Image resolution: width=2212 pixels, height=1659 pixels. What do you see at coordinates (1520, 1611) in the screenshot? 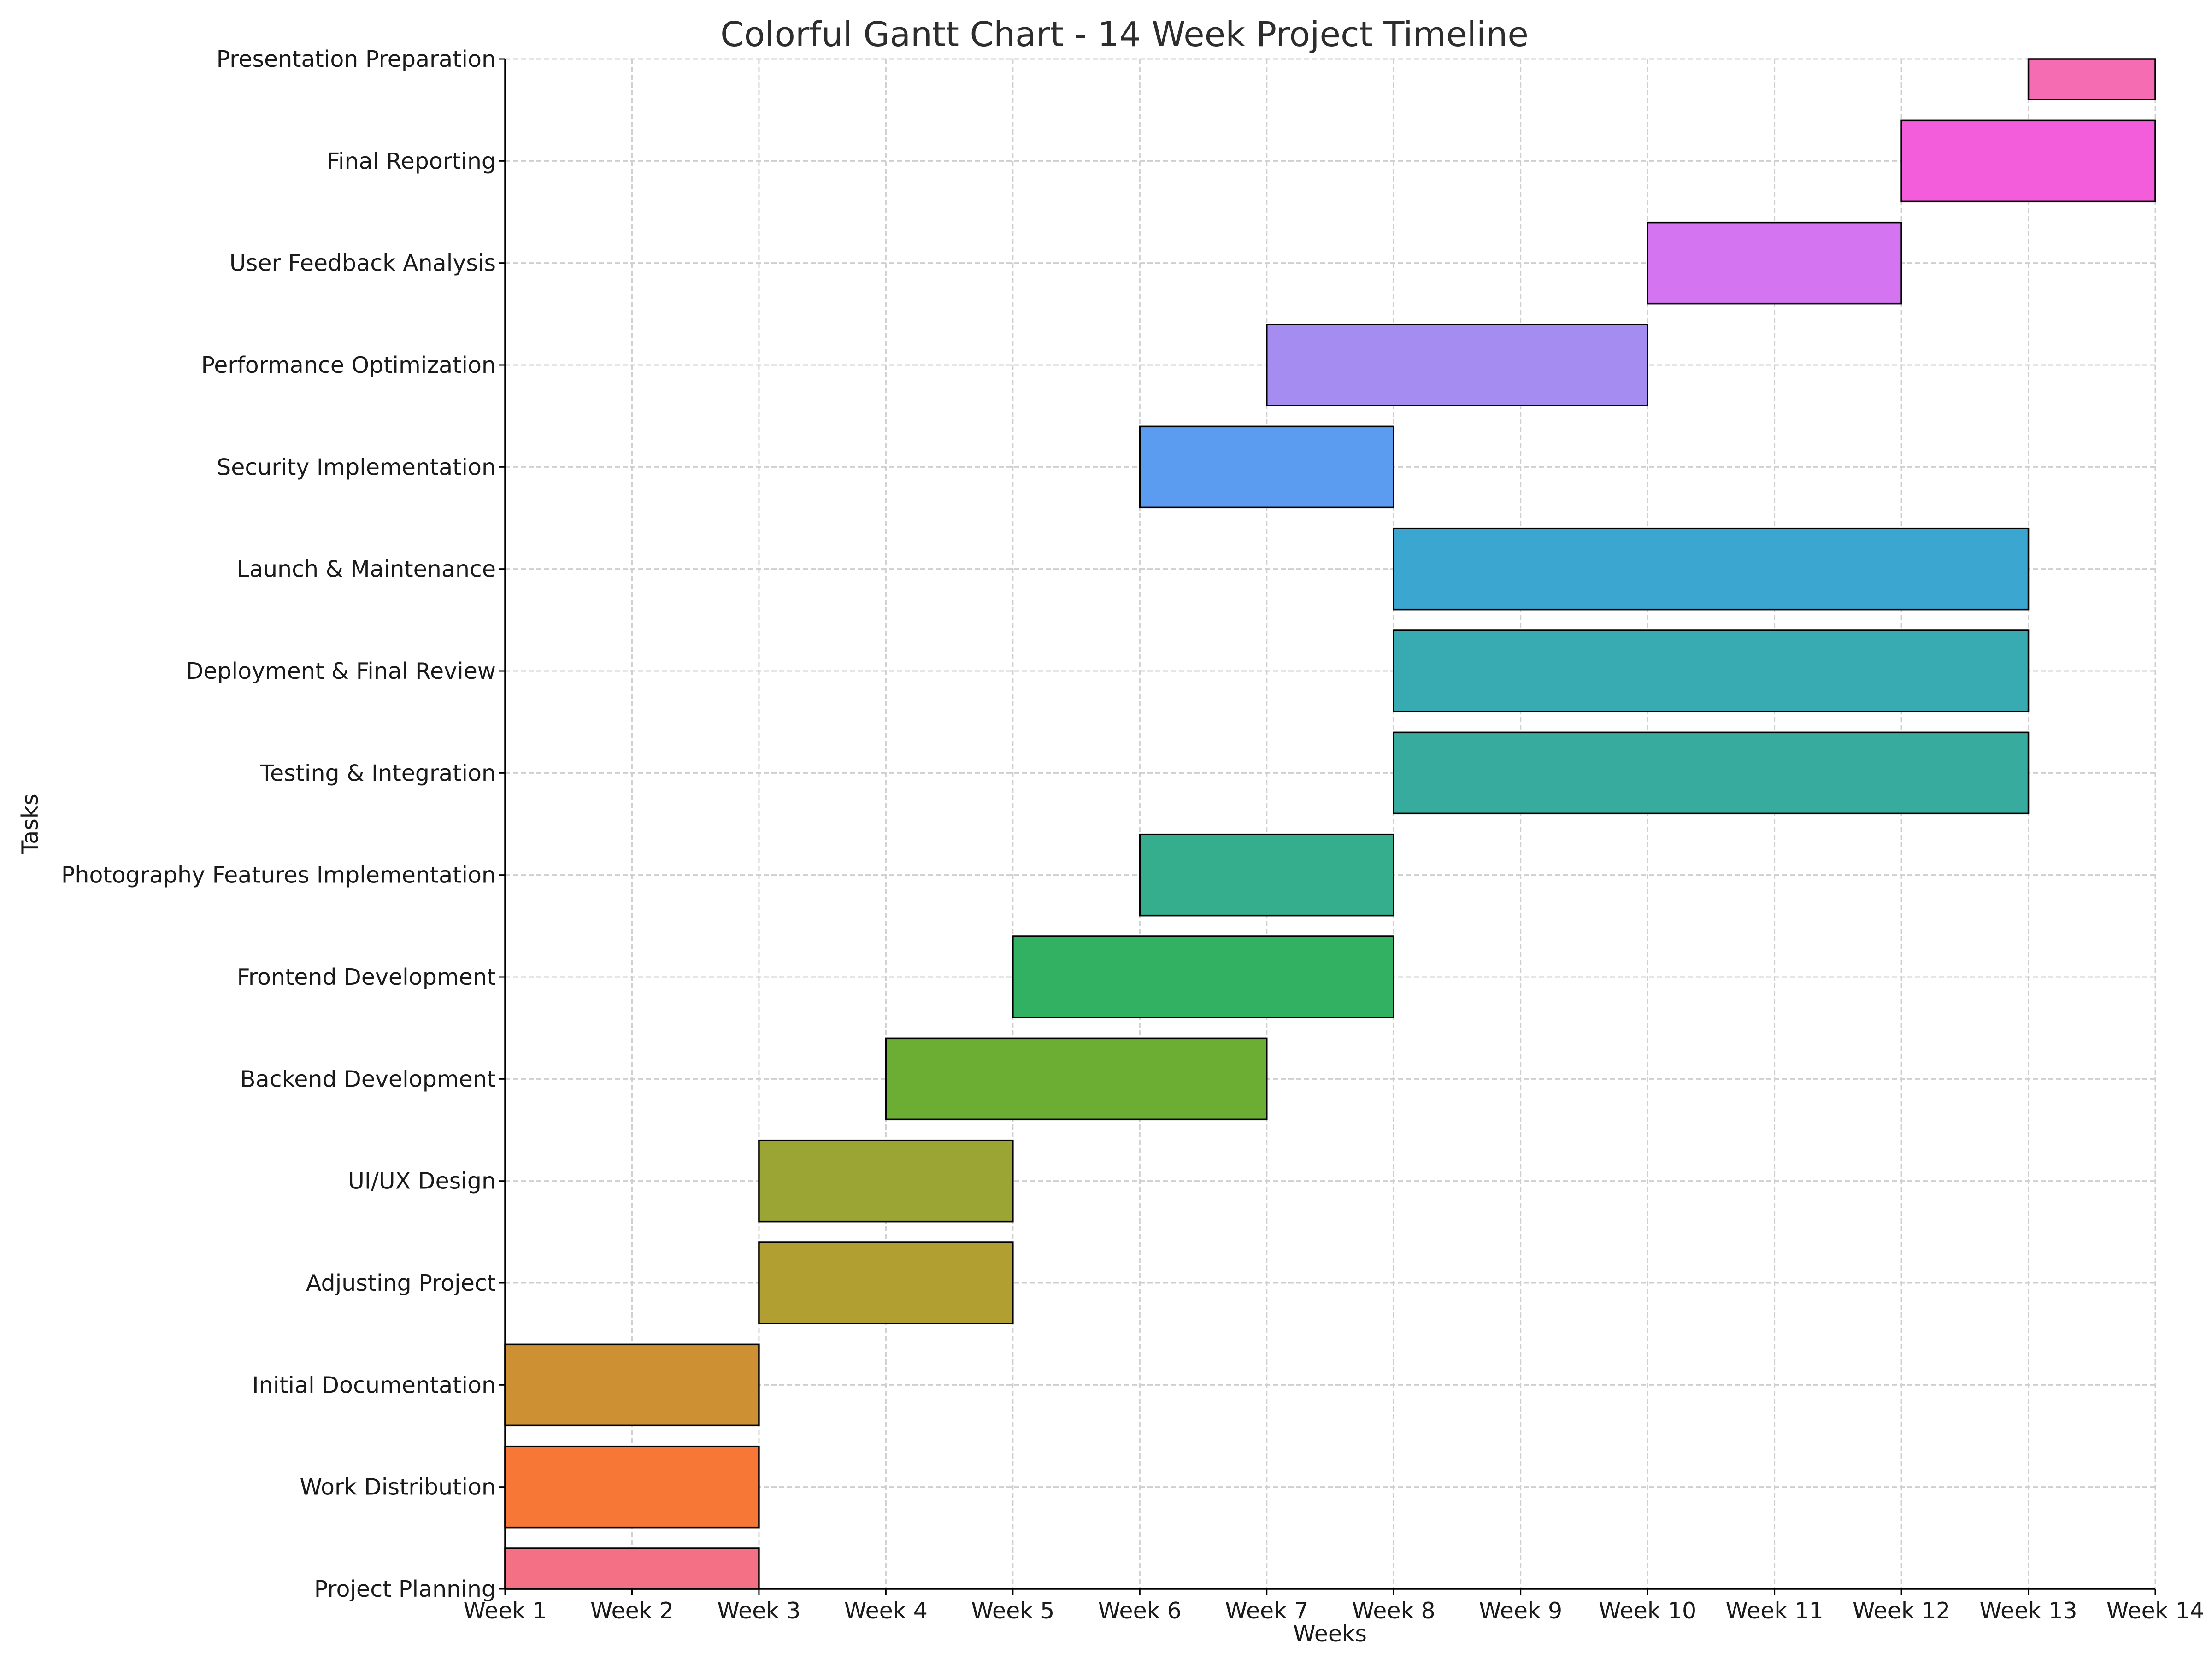
I see `x-tick-label: Week 9` at bounding box center [1520, 1611].